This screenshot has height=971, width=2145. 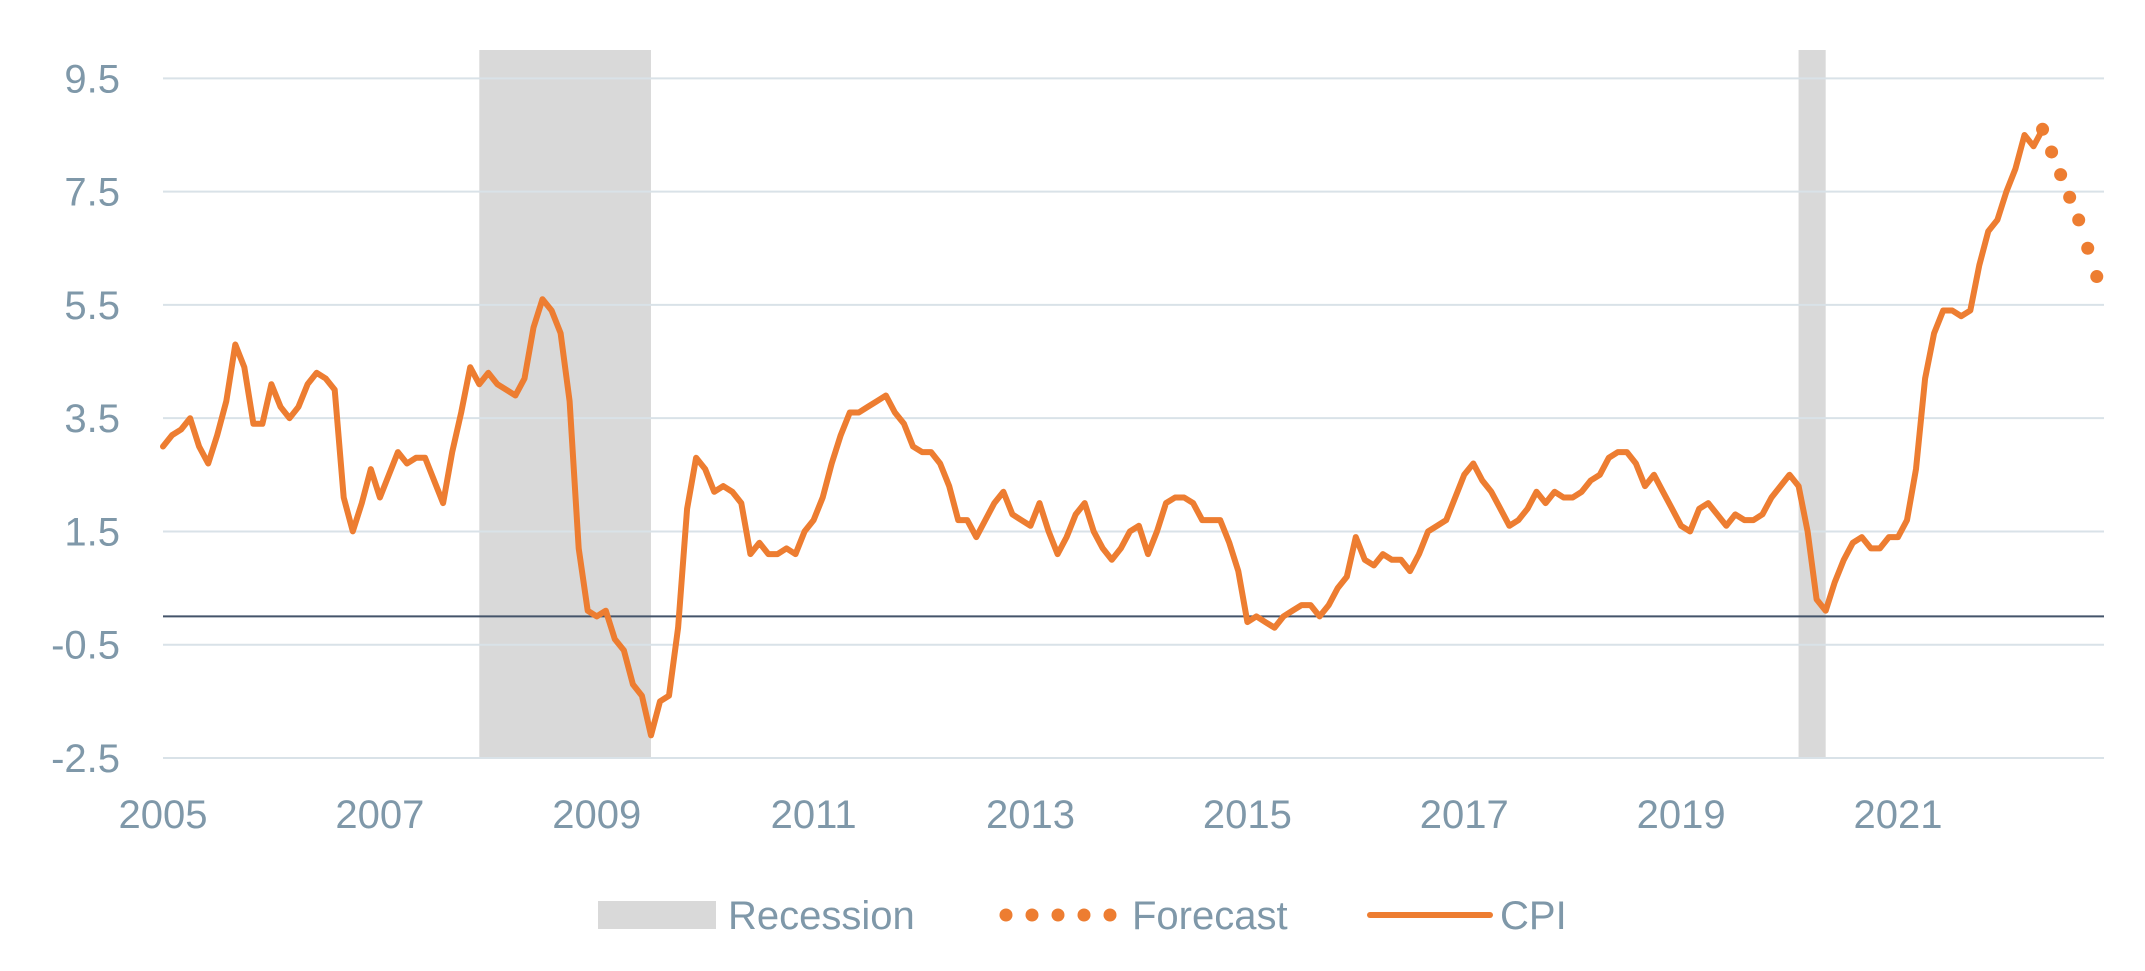 I want to click on legend: Recession Forecast CPI, so click(x=1082, y=916).